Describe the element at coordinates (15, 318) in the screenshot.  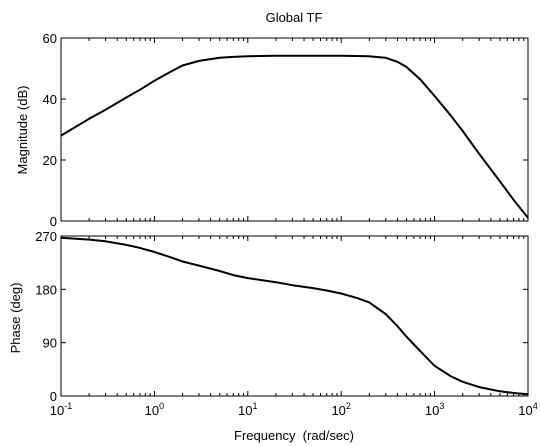
I see `phase-axis-label: Phase (deg)` at that location.